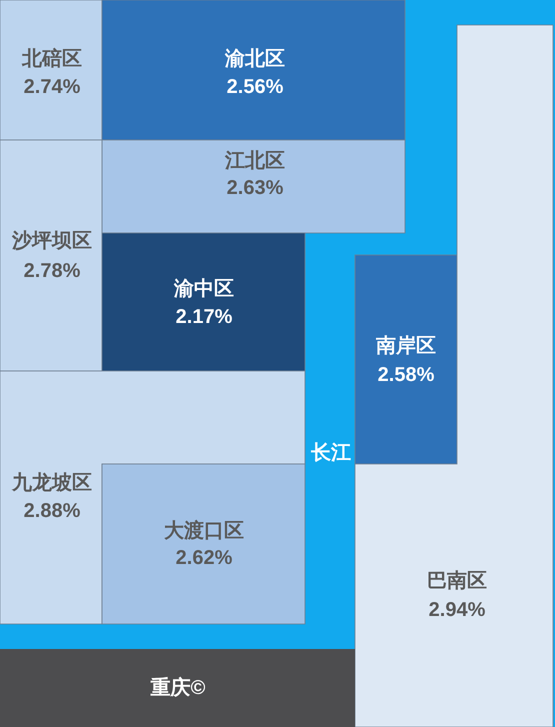  What do you see at coordinates (51, 58) in the screenshot?
I see `category-label: 北碚区` at bounding box center [51, 58].